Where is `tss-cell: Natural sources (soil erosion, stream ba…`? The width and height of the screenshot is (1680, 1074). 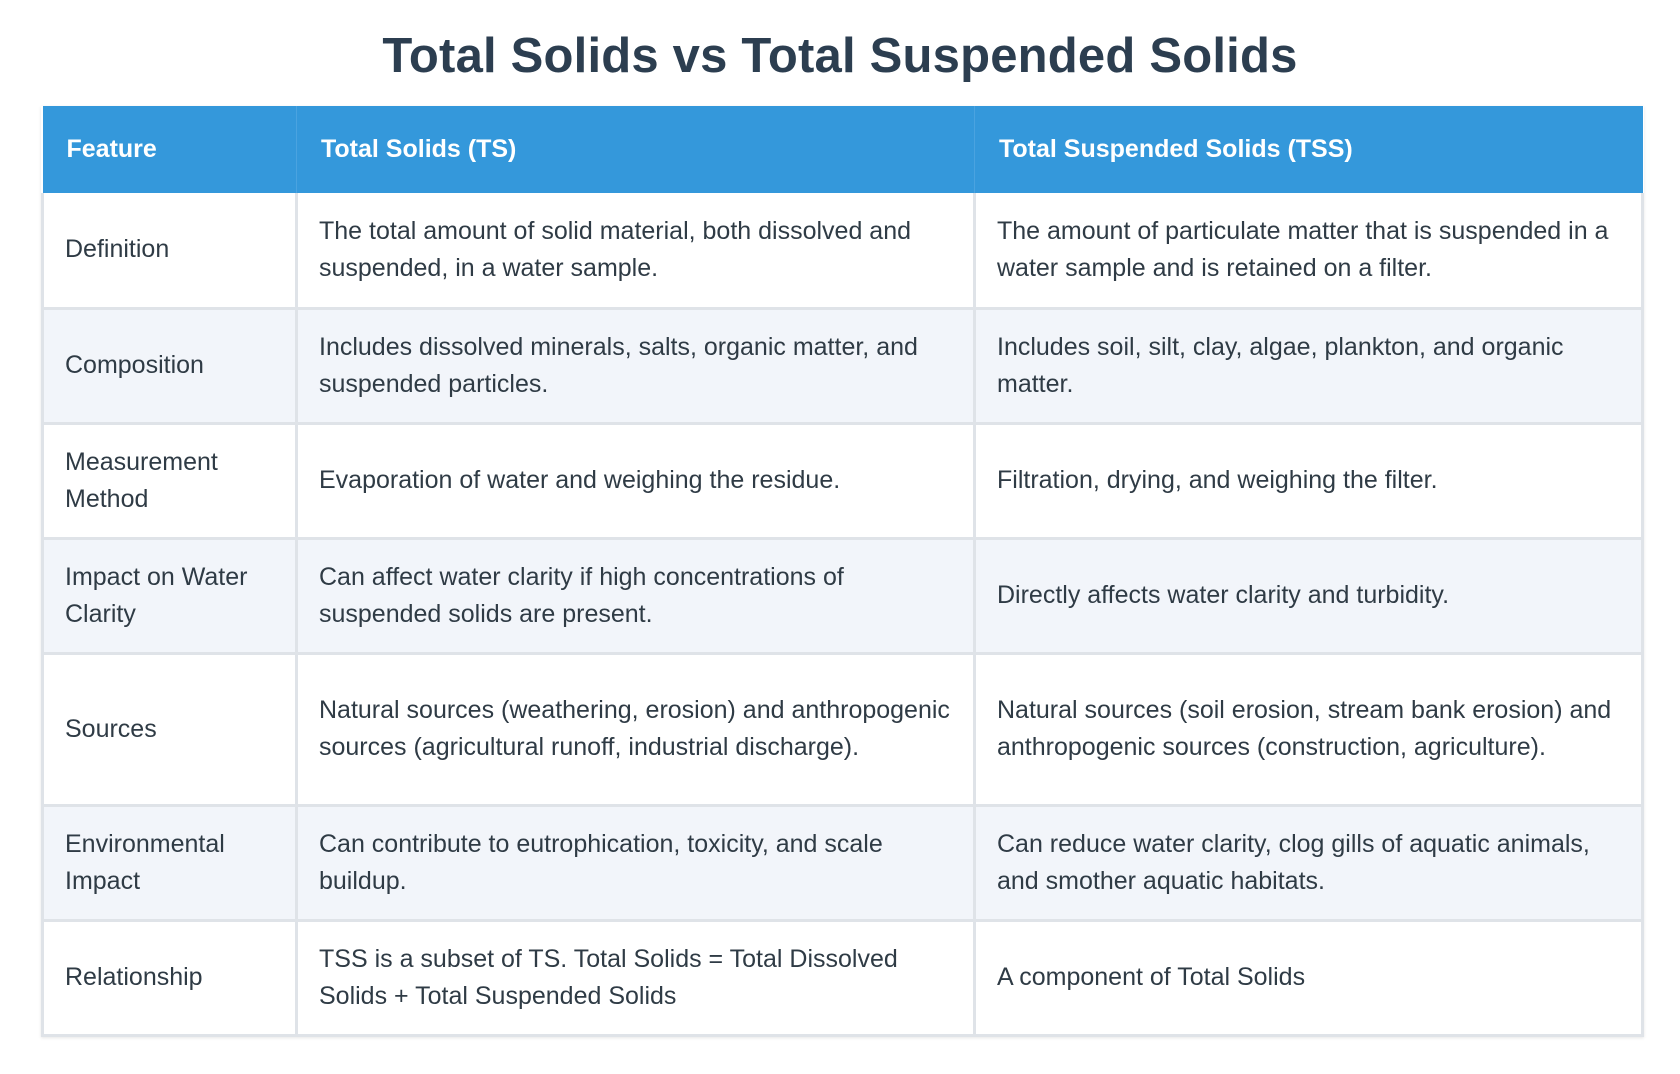
tss-cell: Natural sources (soil erosion, stream ba… is located at coordinates (1308, 730).